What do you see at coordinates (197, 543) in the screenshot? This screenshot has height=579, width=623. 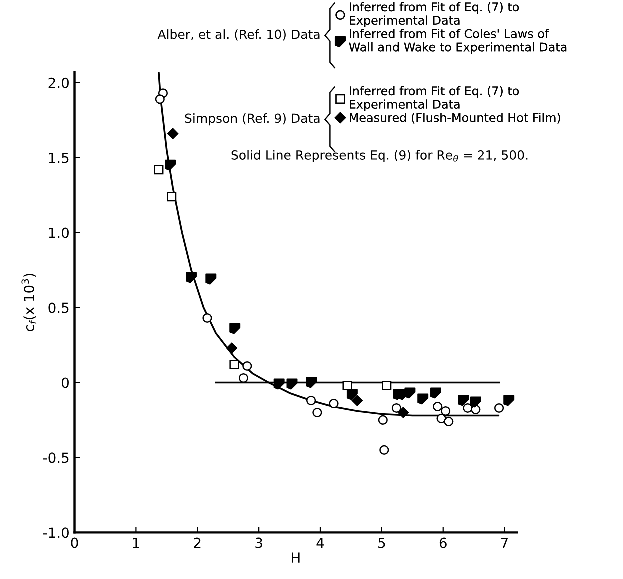 I see `x-tick-label: 2` at bounding box center [197, 543].